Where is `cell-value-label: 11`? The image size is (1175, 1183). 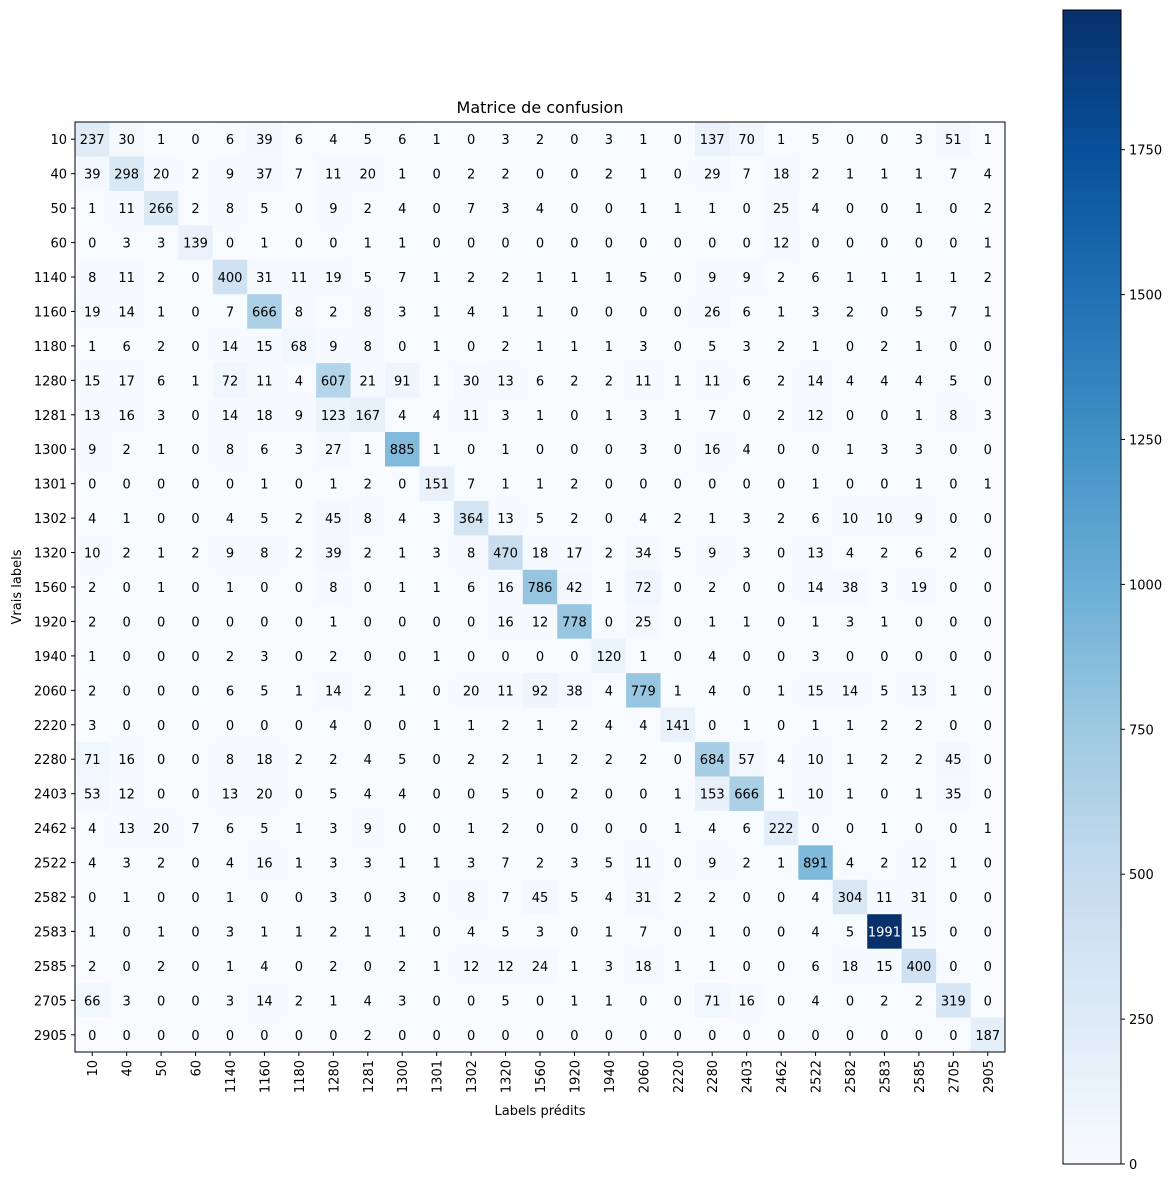 cell-value-label: 11 is located at coordinates (505, 691).